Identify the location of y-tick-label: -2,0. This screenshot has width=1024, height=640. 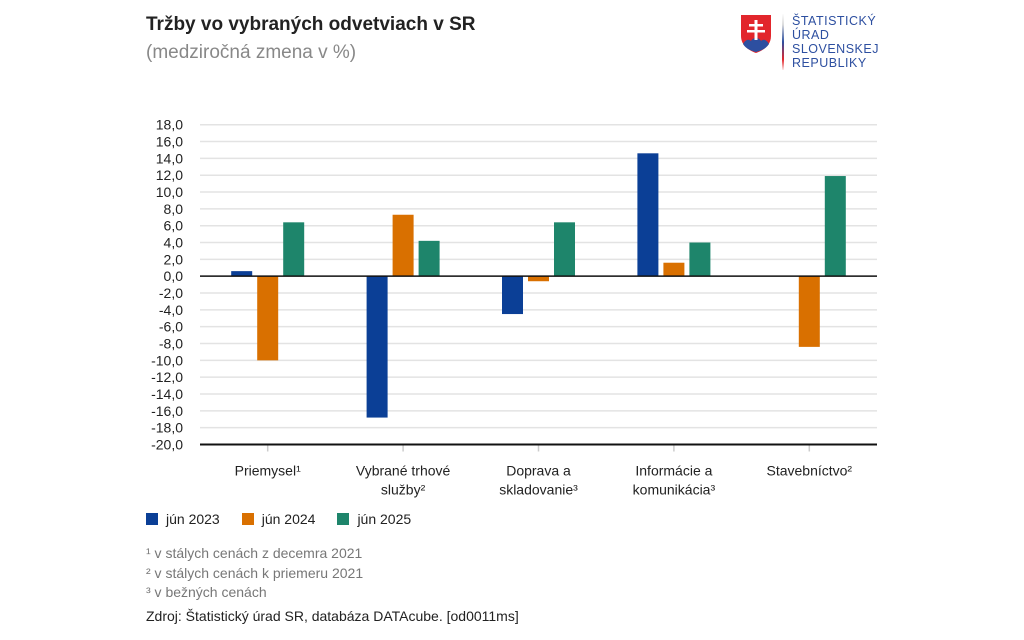
(171, 293).